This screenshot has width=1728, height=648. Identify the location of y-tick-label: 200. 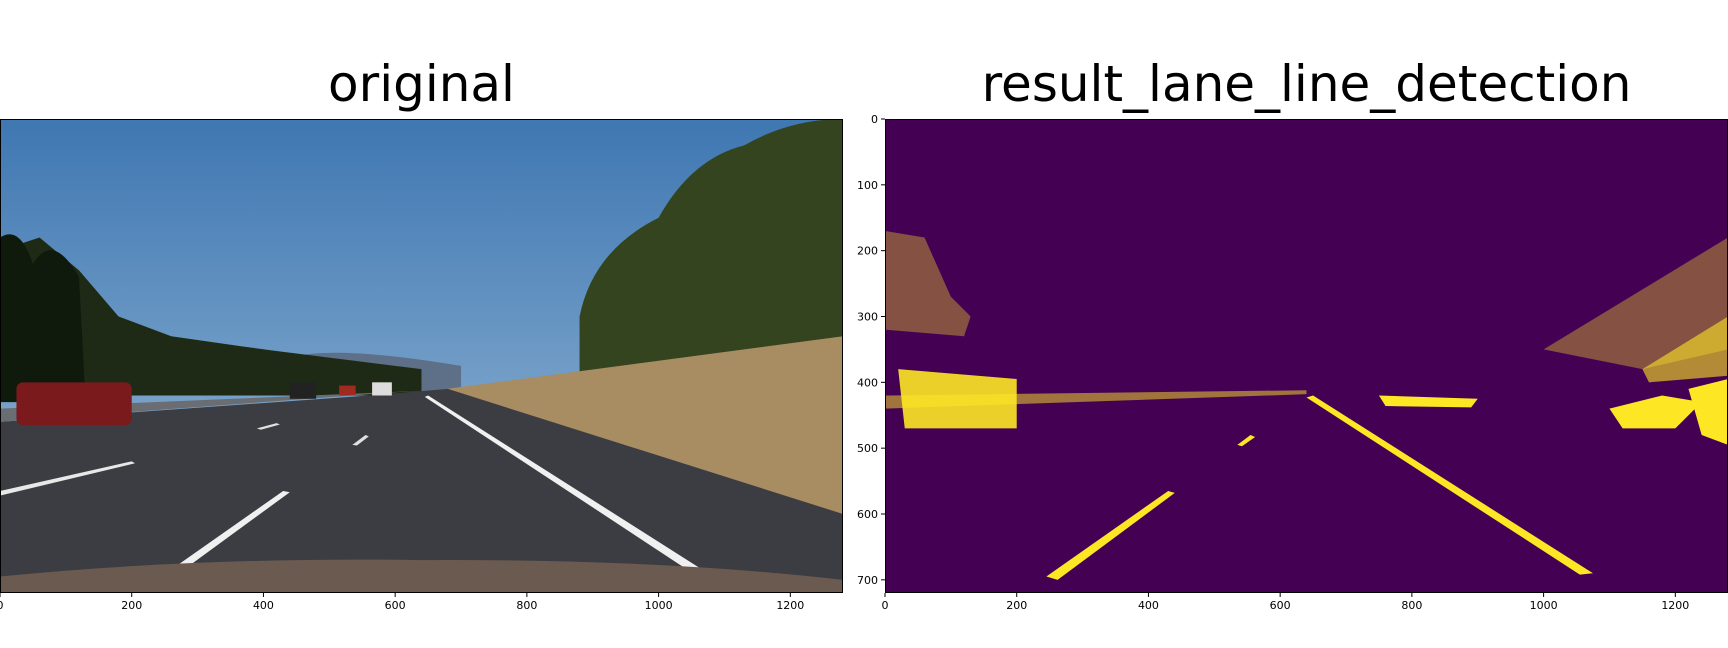
(867, 251).